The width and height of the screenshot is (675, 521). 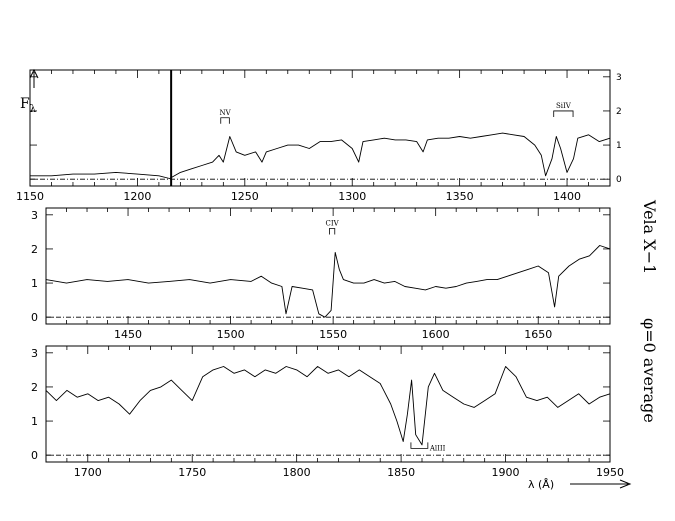 I want to click on line-marker-label: AlIII, so click(x=437, y=448).